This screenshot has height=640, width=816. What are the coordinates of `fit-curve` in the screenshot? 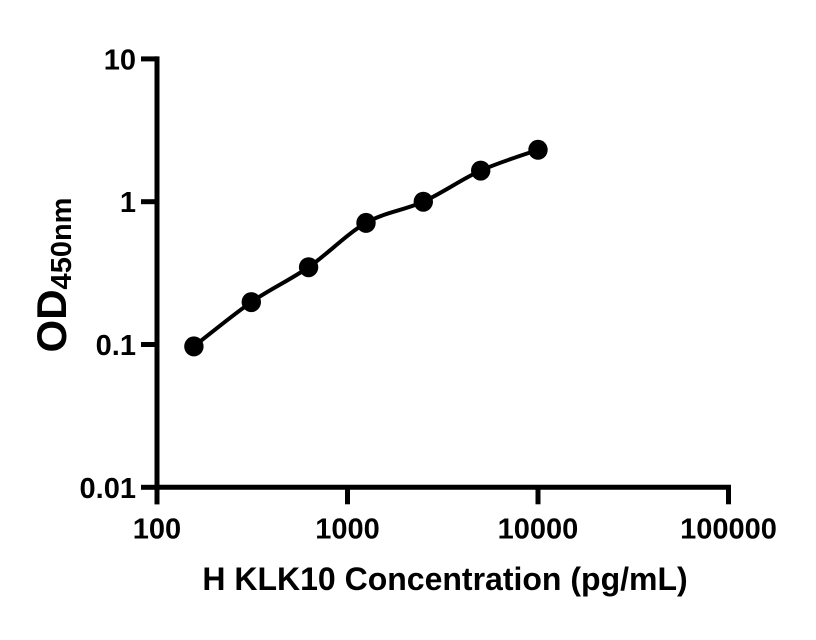 It's located at (365, 247).